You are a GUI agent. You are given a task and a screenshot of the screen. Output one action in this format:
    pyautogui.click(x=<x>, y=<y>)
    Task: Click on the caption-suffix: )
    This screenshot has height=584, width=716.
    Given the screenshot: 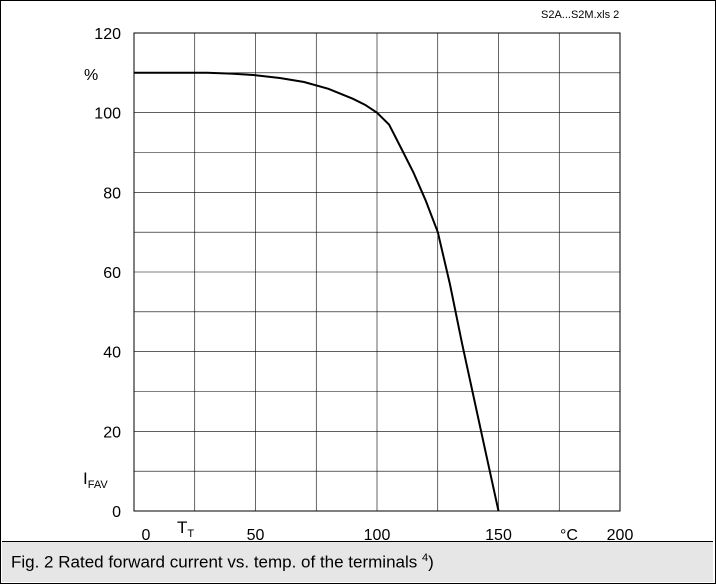 What is the action you would take?
    pyautogui.click(x=431, y=562)
    